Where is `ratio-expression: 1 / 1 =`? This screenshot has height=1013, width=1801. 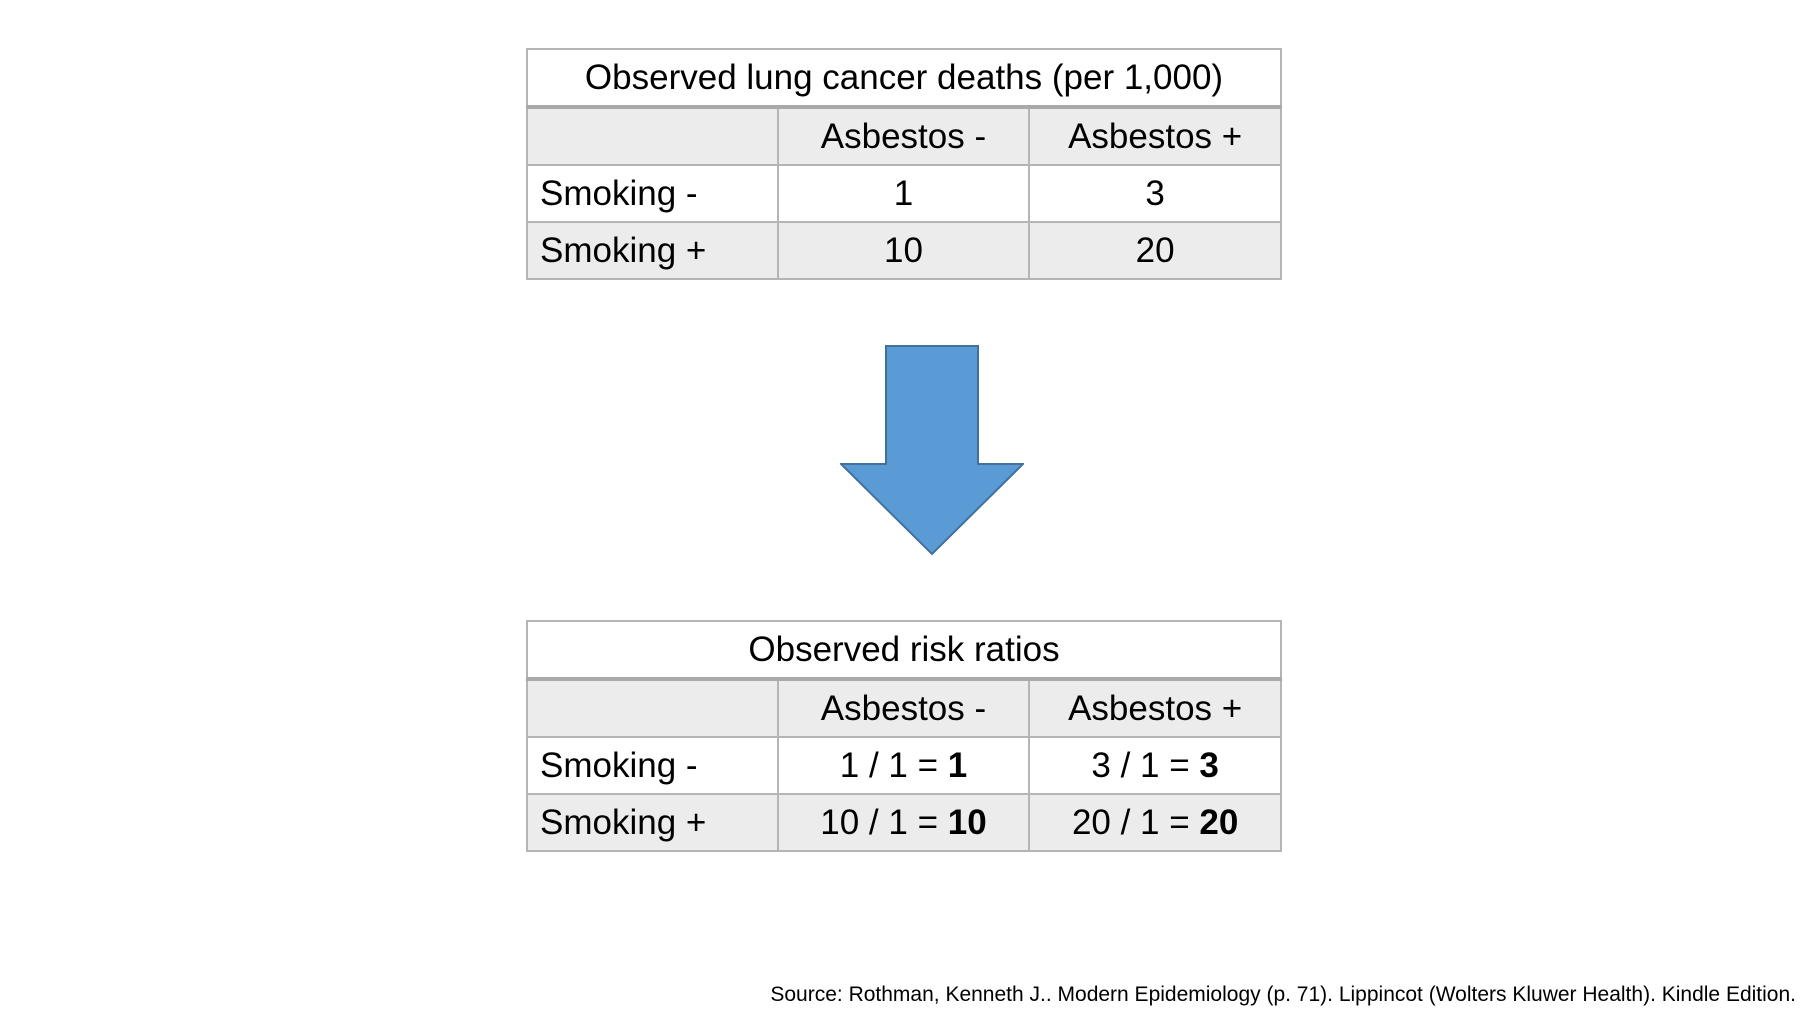
ratio-expression: 1 / 1 = is located at coordinates (893, 765).